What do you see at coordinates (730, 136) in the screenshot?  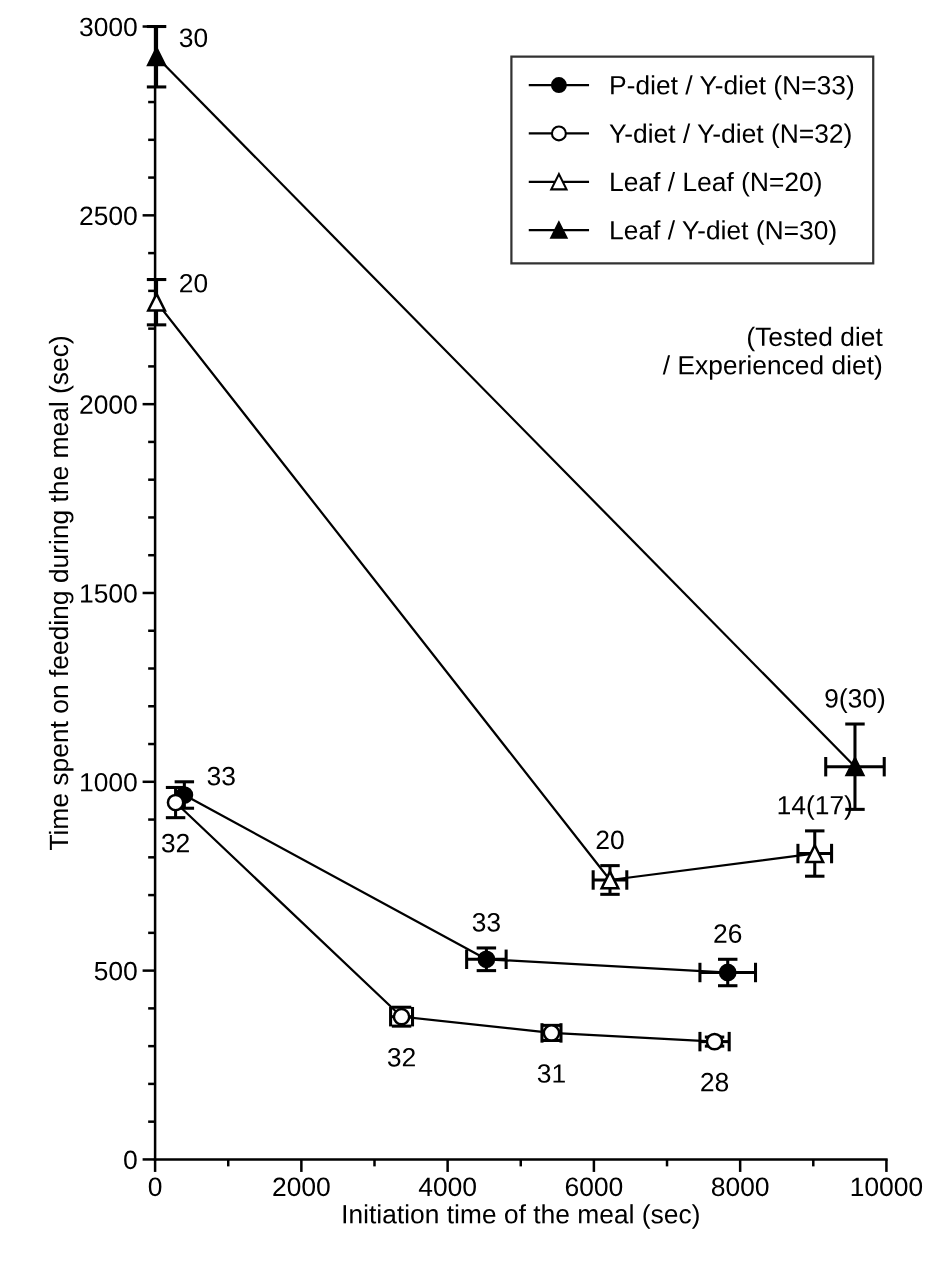 I see `legend-label: Y-diet / Y-diet (N=32)` at bounding box center [730, 136].